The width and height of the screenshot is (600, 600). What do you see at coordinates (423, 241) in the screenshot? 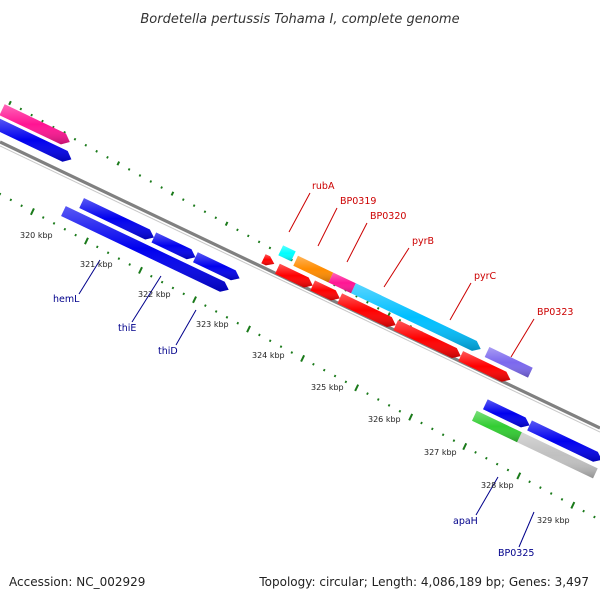
I see `gene-label-pyrB: pyrB` at bounding box center [423, 241].